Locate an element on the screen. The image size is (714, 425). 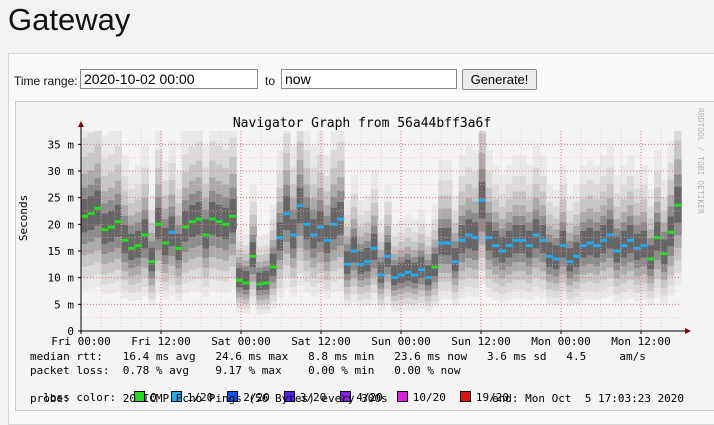
chart-title: Navigator Graph from 56a44bff3a6f is located at coordinates (362, 123).